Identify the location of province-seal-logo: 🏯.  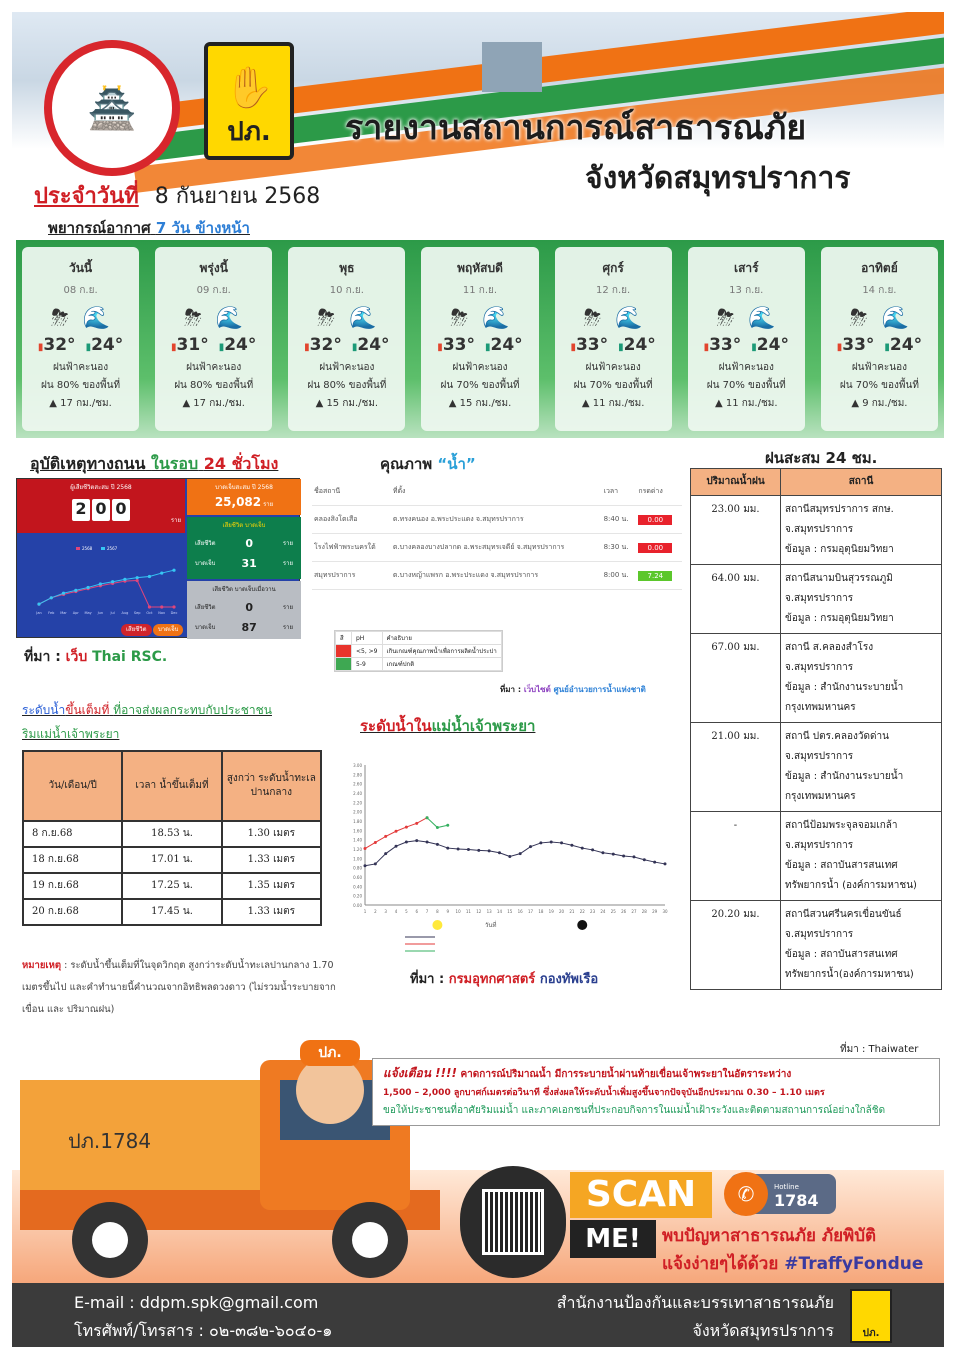
(112, 108).